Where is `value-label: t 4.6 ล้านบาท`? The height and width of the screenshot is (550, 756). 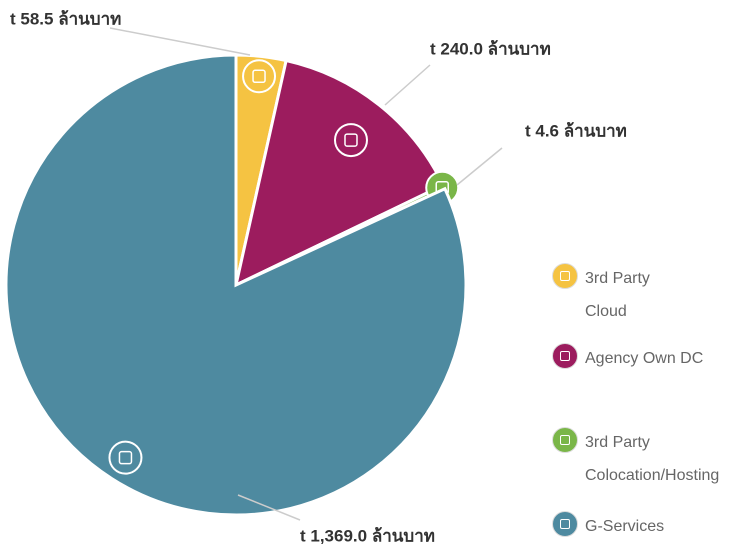 value-label: t 4.6 ล้านบาท is located at coordinates (576, 130).